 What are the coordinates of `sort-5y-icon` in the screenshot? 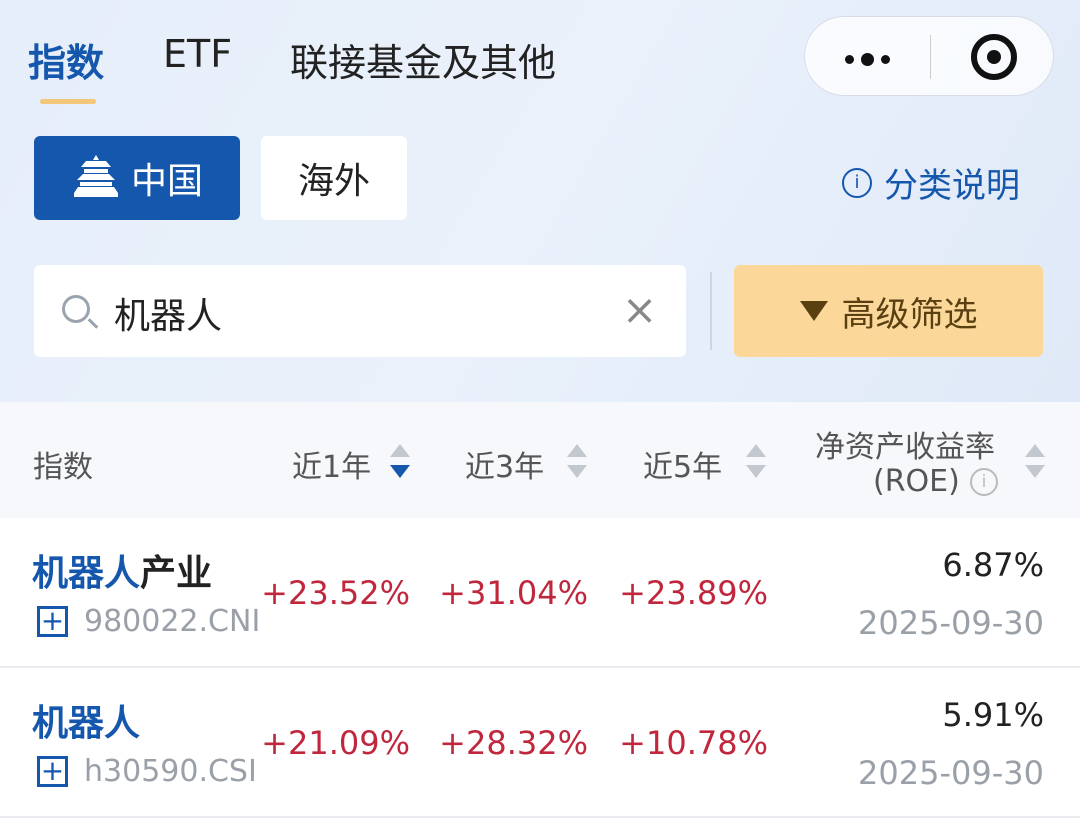 It's located at (756, 461).